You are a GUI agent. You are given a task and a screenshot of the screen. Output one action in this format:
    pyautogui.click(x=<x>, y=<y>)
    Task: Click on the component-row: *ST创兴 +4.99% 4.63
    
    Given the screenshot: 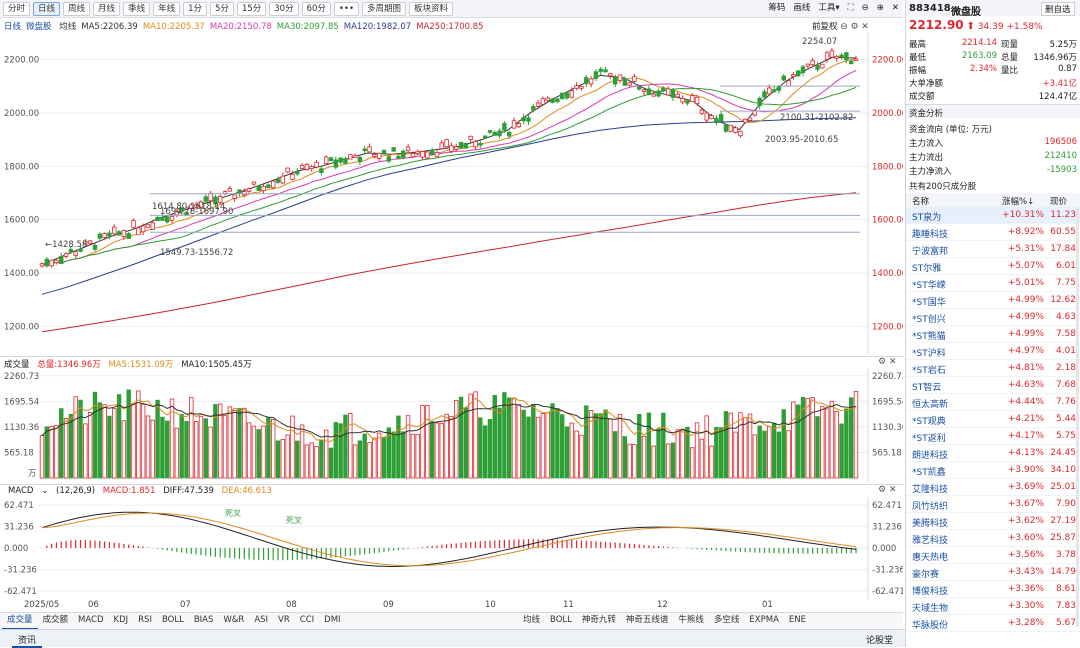 What is the action you would take?
    pyautogui.click(x=993, y=317)
    